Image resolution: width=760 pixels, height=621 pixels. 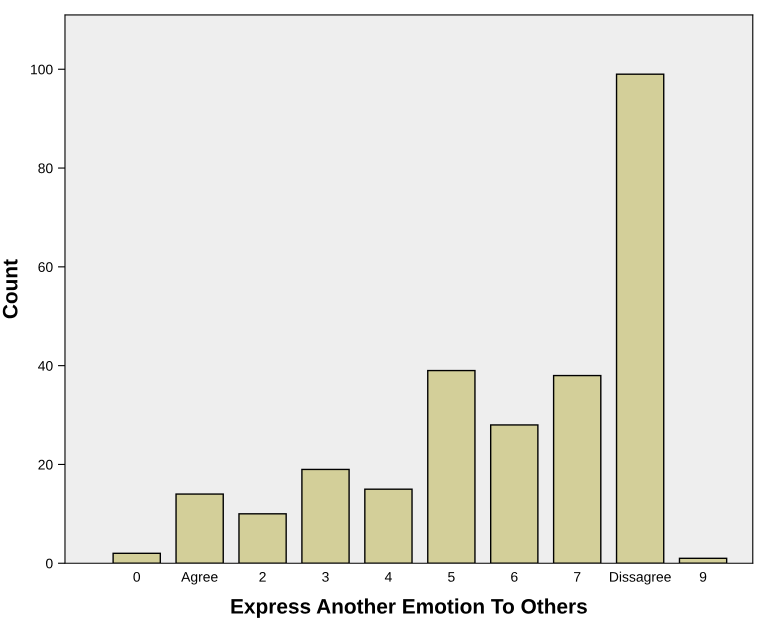 I want to click on y-tick-label: 20, so click(x=45, y=465).